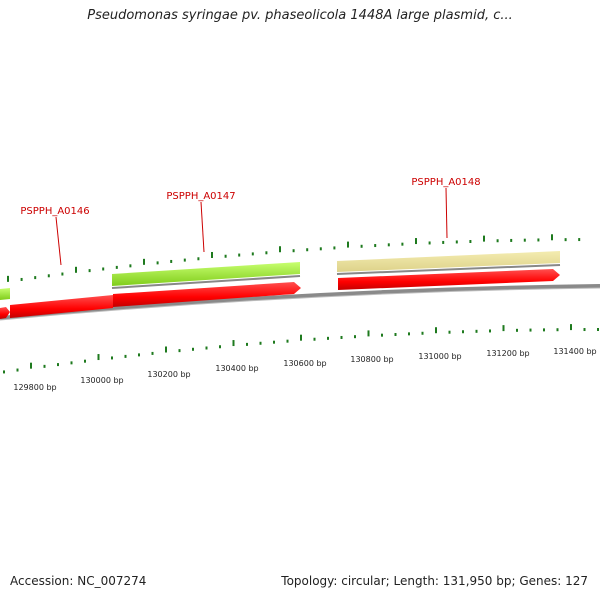  I want to click on ruler-label: 131000 bp, so click(439, 356).